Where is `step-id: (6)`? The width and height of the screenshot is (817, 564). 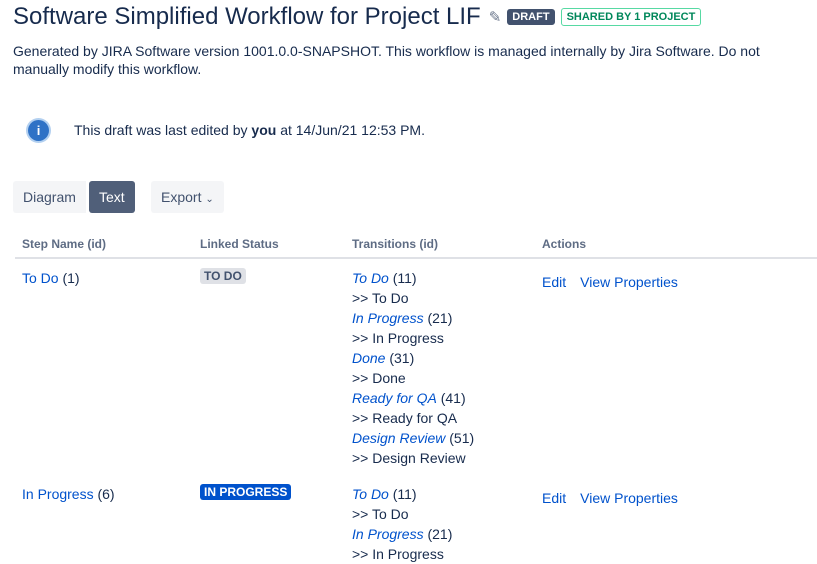
step-id: (6) is located at coordinates (106, 494).